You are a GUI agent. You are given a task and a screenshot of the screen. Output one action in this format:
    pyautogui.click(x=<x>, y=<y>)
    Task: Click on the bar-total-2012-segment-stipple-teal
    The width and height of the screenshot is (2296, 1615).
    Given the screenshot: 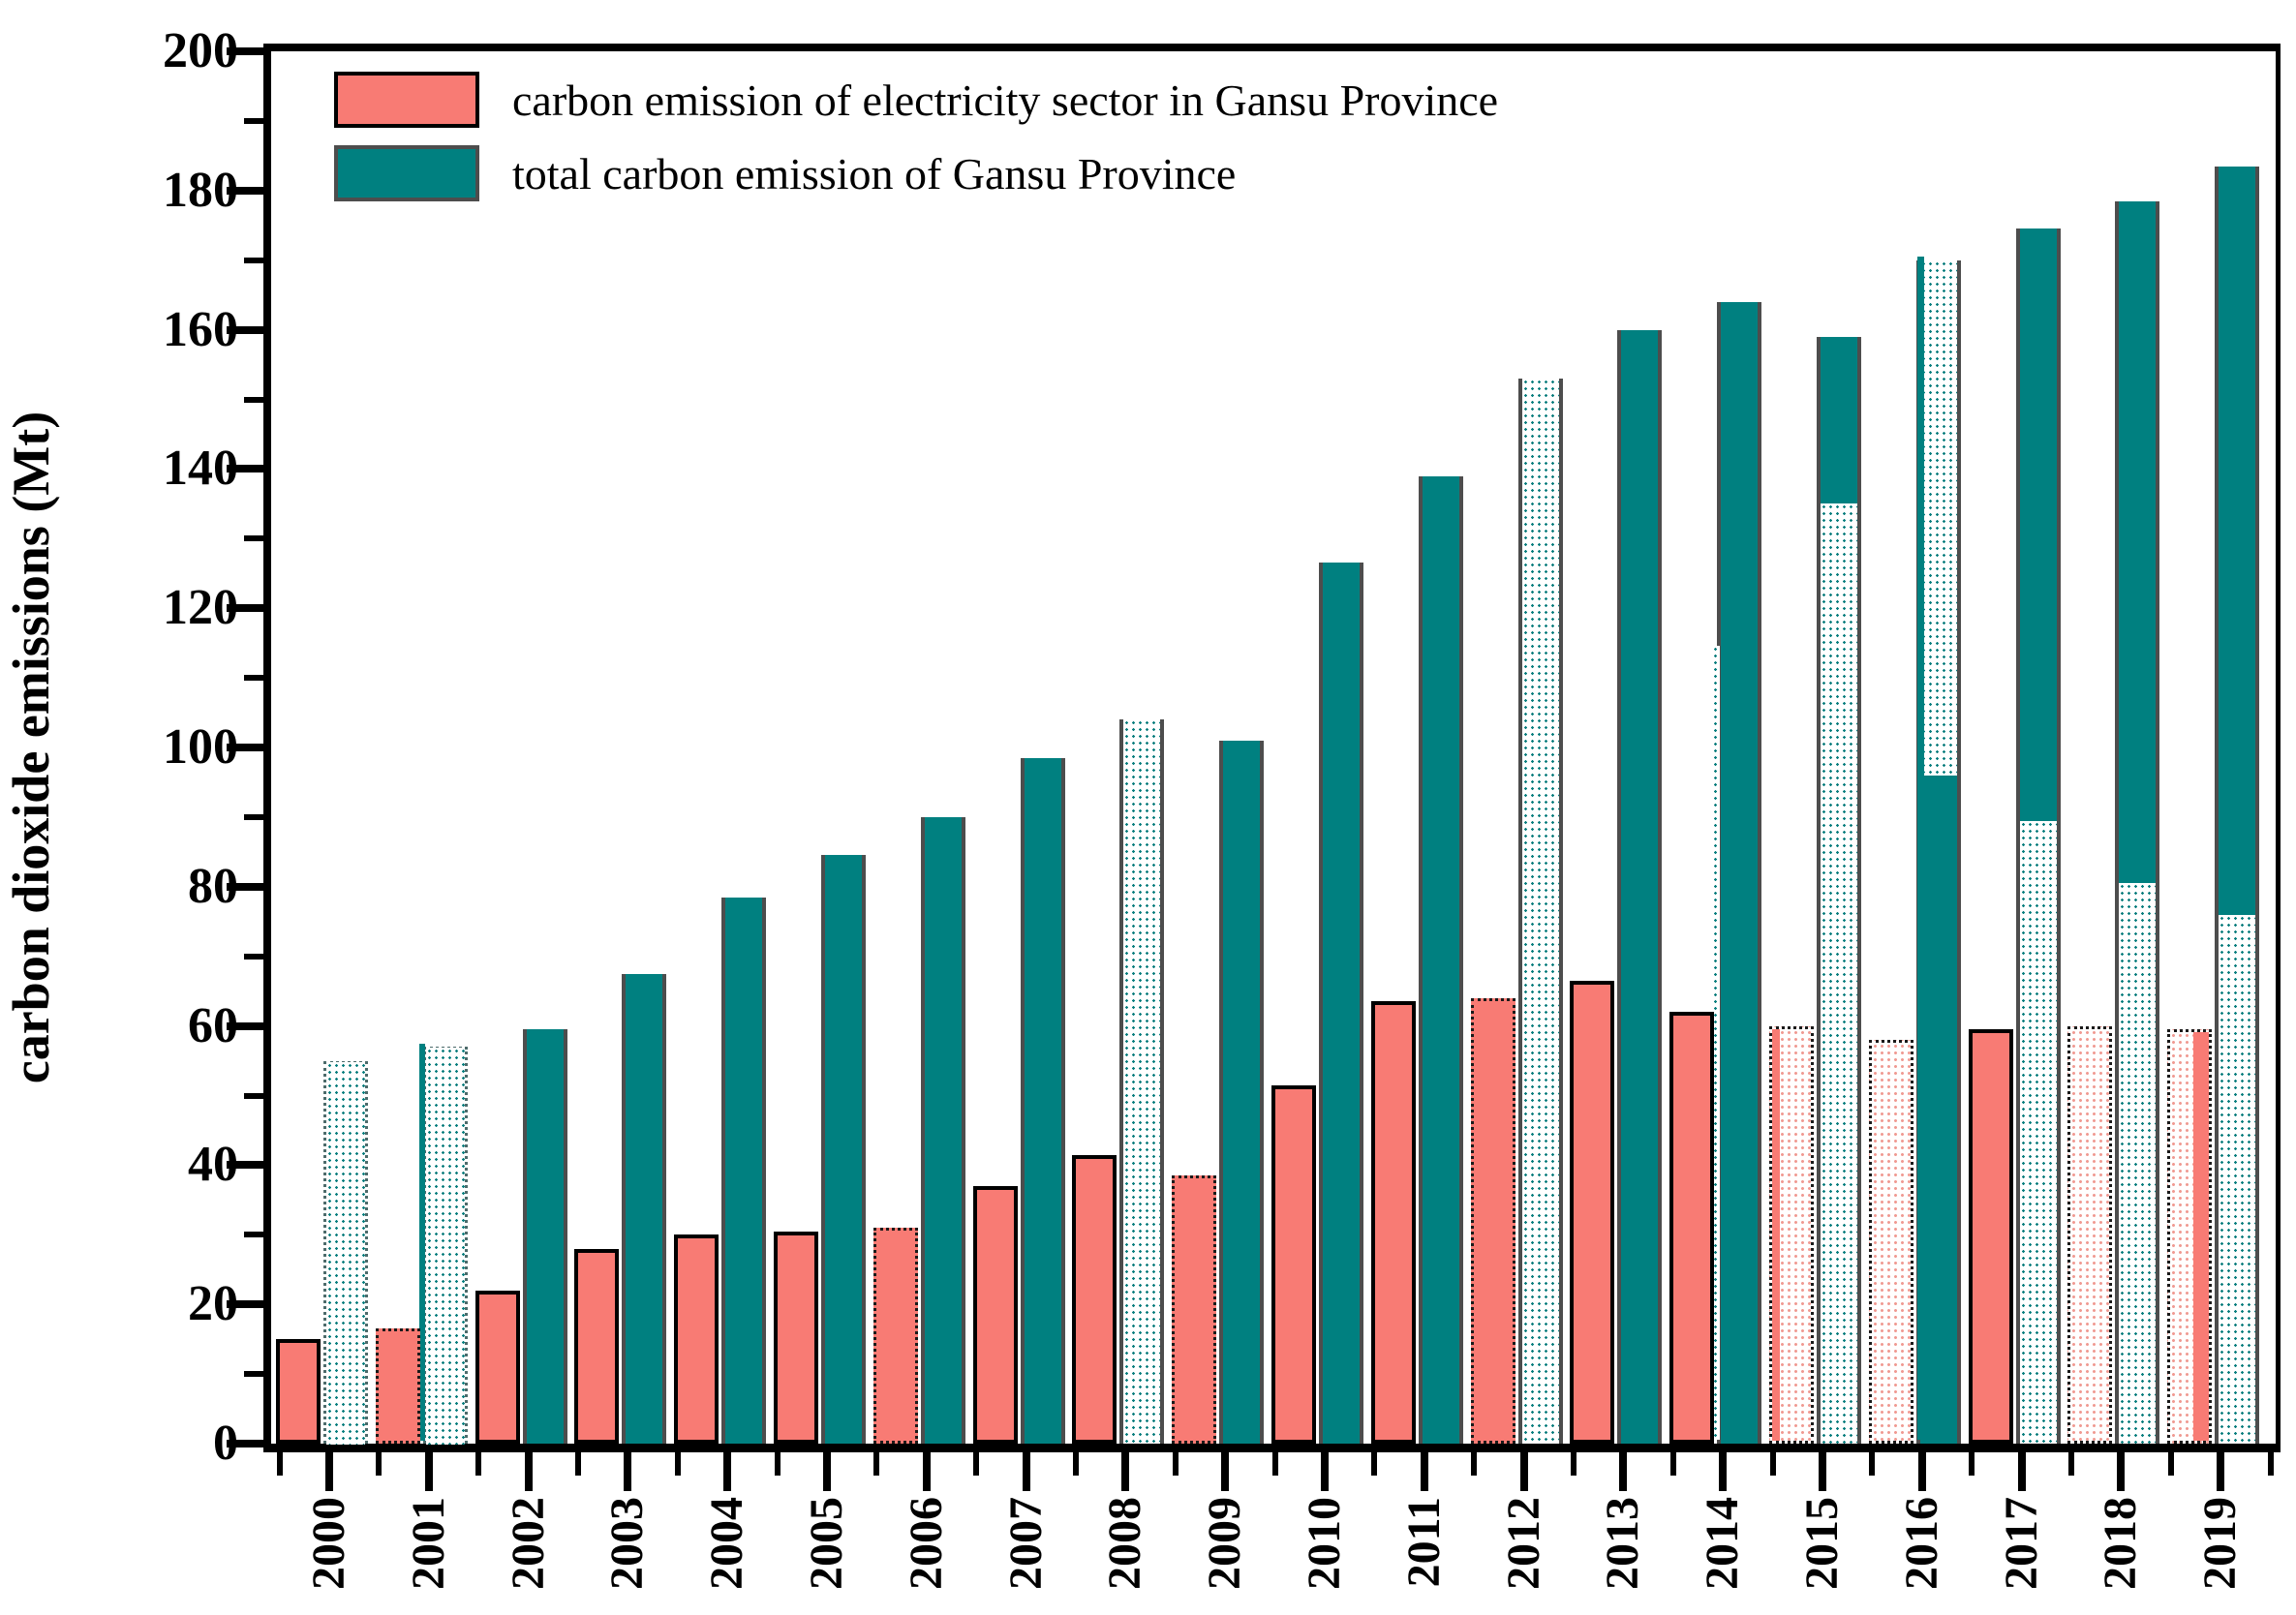 What is the action you would take?
    pyautogui.click(x=1540, y=911)
    